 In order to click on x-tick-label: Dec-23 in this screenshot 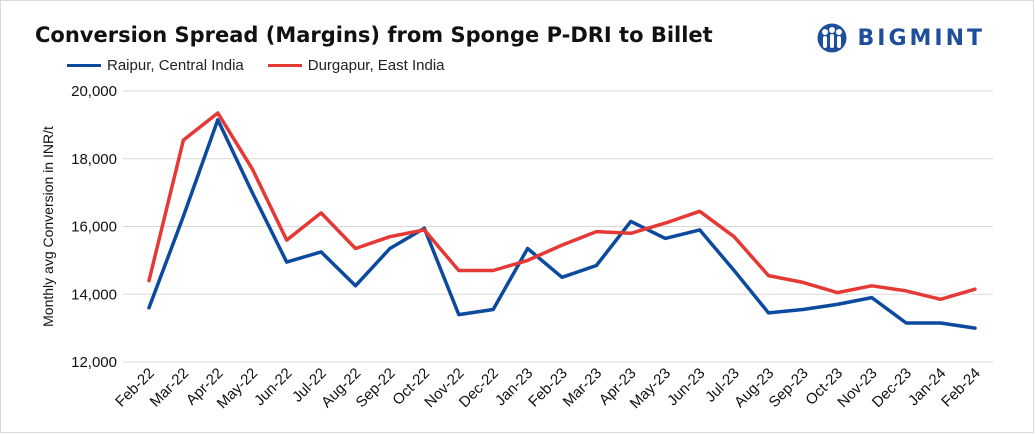, I will do `click(892, 388)`.